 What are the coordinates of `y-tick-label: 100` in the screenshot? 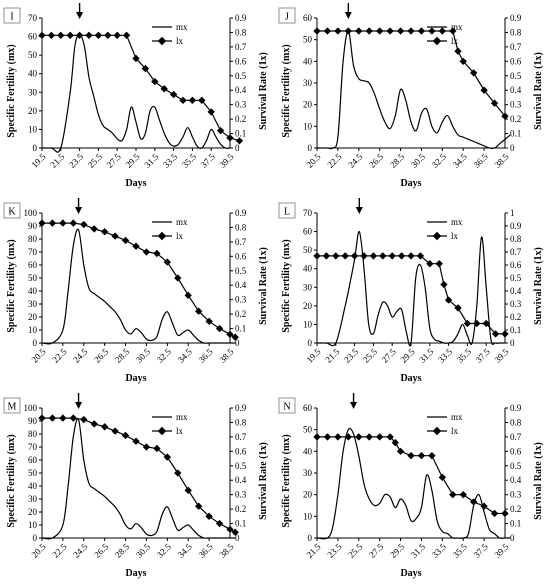 It's located at (31, 213).